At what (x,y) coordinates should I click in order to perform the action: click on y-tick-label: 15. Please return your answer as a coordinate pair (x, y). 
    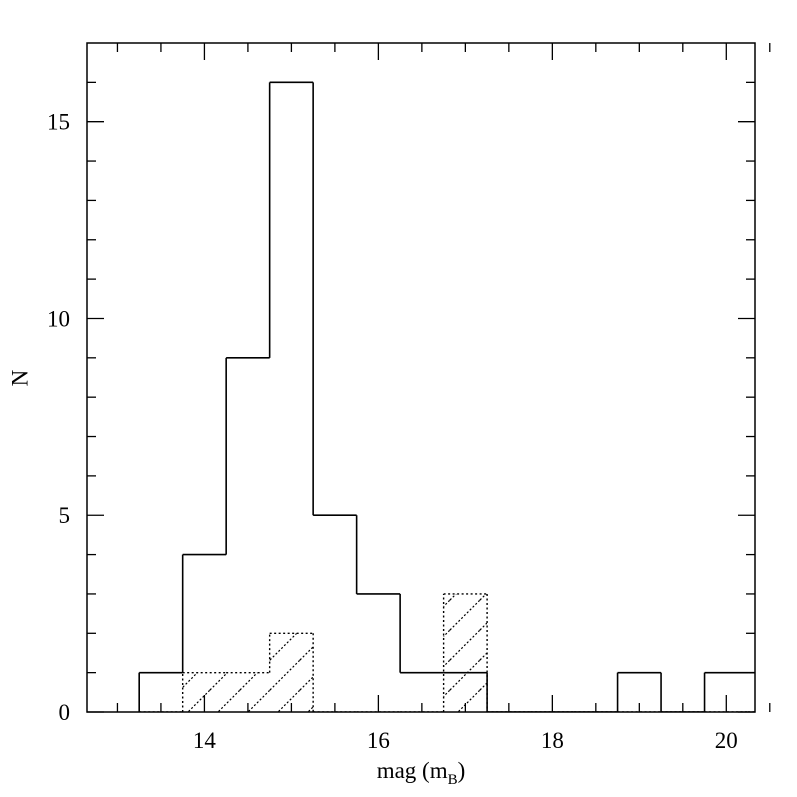
    Looking at the image, I should click on (58, 122).